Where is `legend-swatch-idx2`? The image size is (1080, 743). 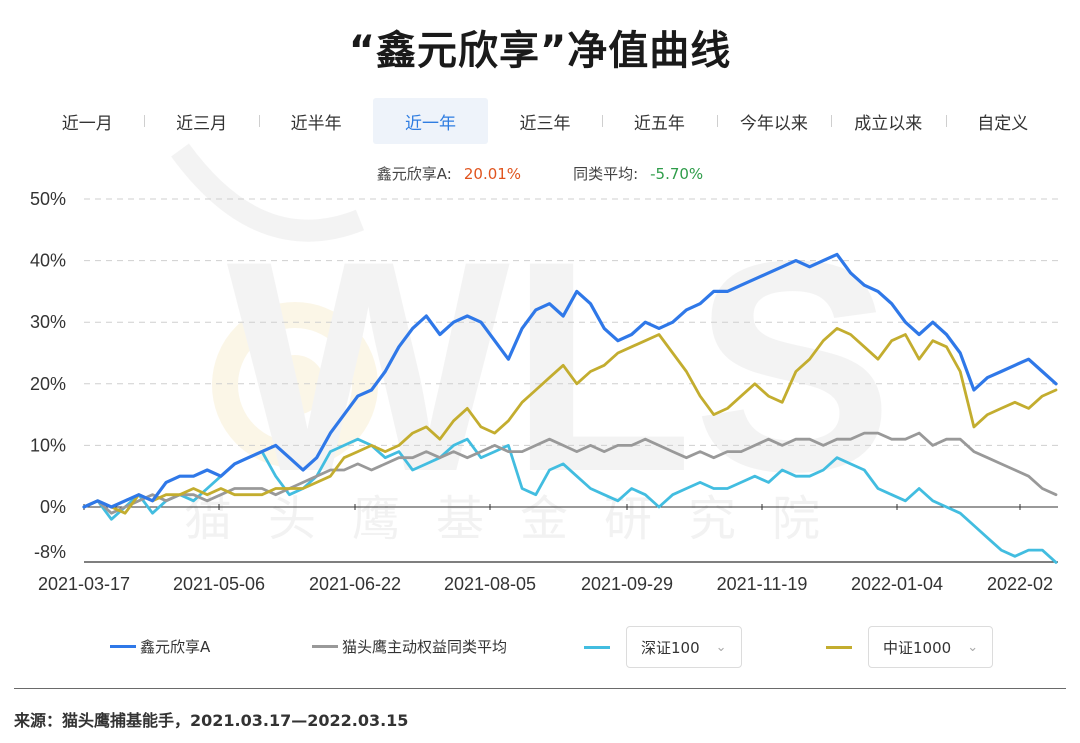 legend-swatch-idx2 is located at coordinates (839, 647).